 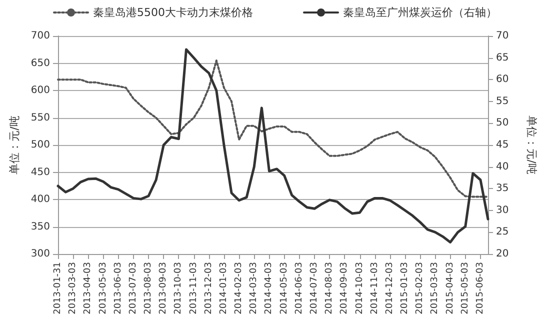 I want to click on x-tick-label: 2014-11-03, so click(x=375, y=288).